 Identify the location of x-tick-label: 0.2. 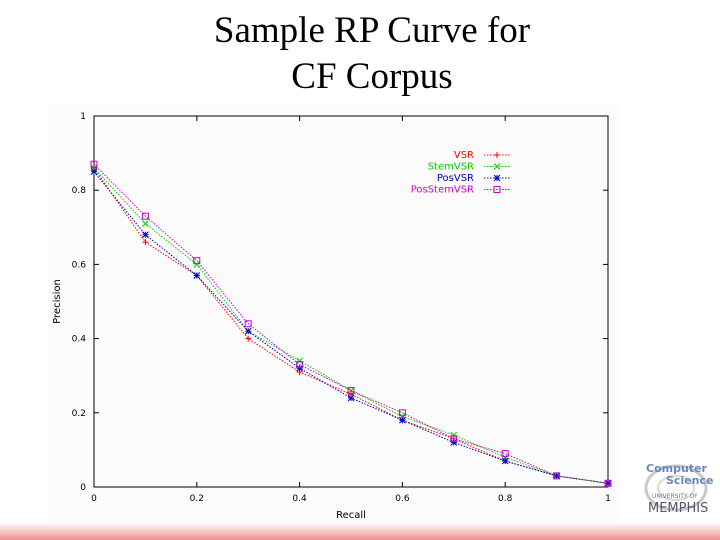
(197, 499).